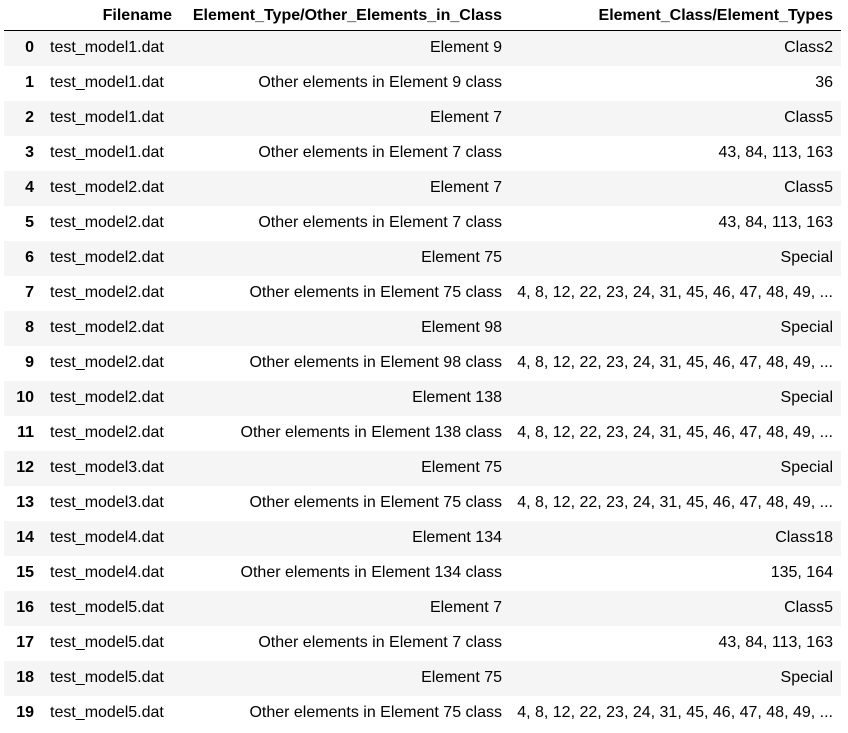 This screenshot has height=733, width=848. I want to click on row-index: 5, so click(29, 222).